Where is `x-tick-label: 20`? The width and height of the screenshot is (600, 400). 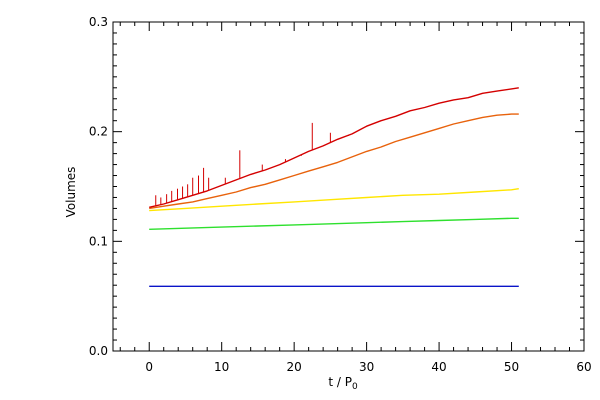 x-tick-label: 20 is located at coordinates (294, 367).